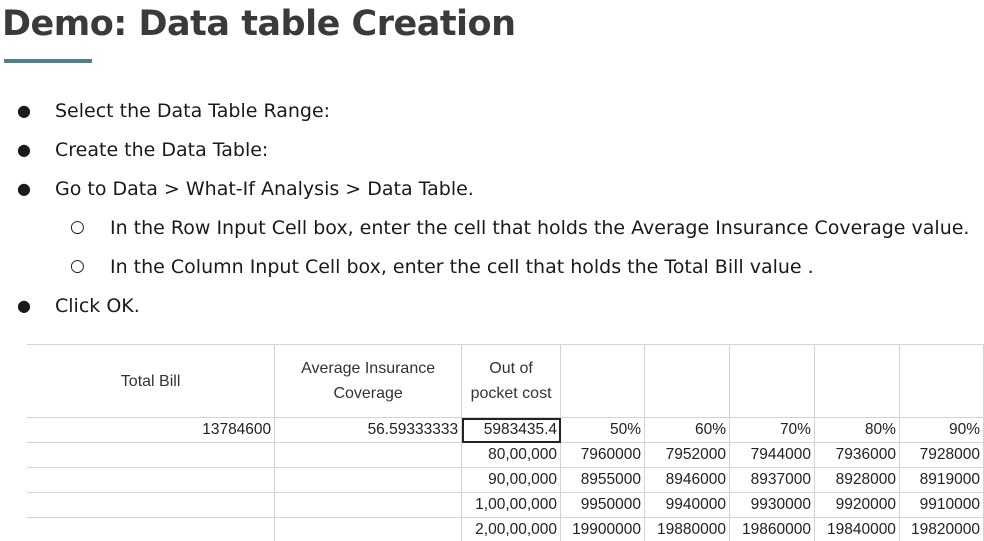  I want to click on cell-row-label: 80,00,000, so click(511, 455).